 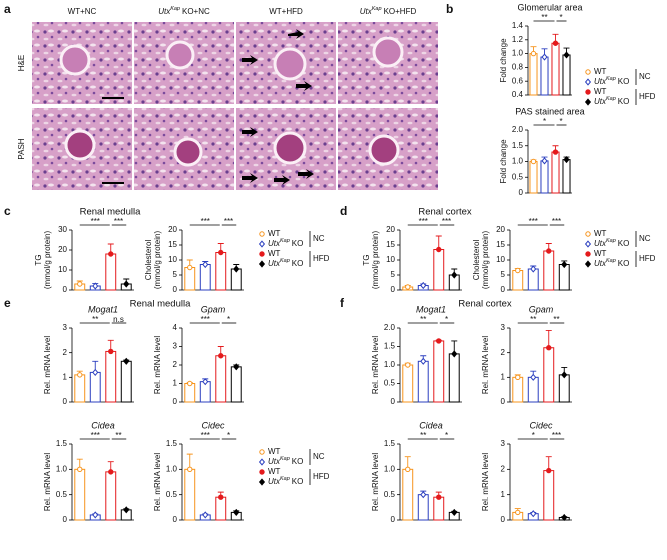 I want to click on y-tick-label: 10, so click(x=390, y=259).